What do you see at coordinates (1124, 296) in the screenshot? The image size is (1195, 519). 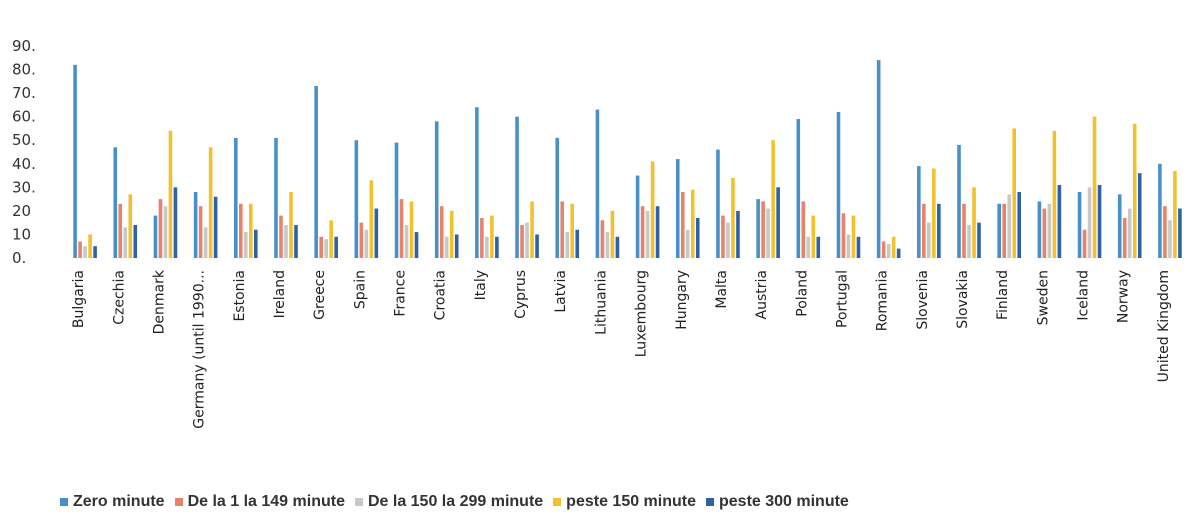 I see `x-tick-label: Norway` at bounding box center [1124, 296].